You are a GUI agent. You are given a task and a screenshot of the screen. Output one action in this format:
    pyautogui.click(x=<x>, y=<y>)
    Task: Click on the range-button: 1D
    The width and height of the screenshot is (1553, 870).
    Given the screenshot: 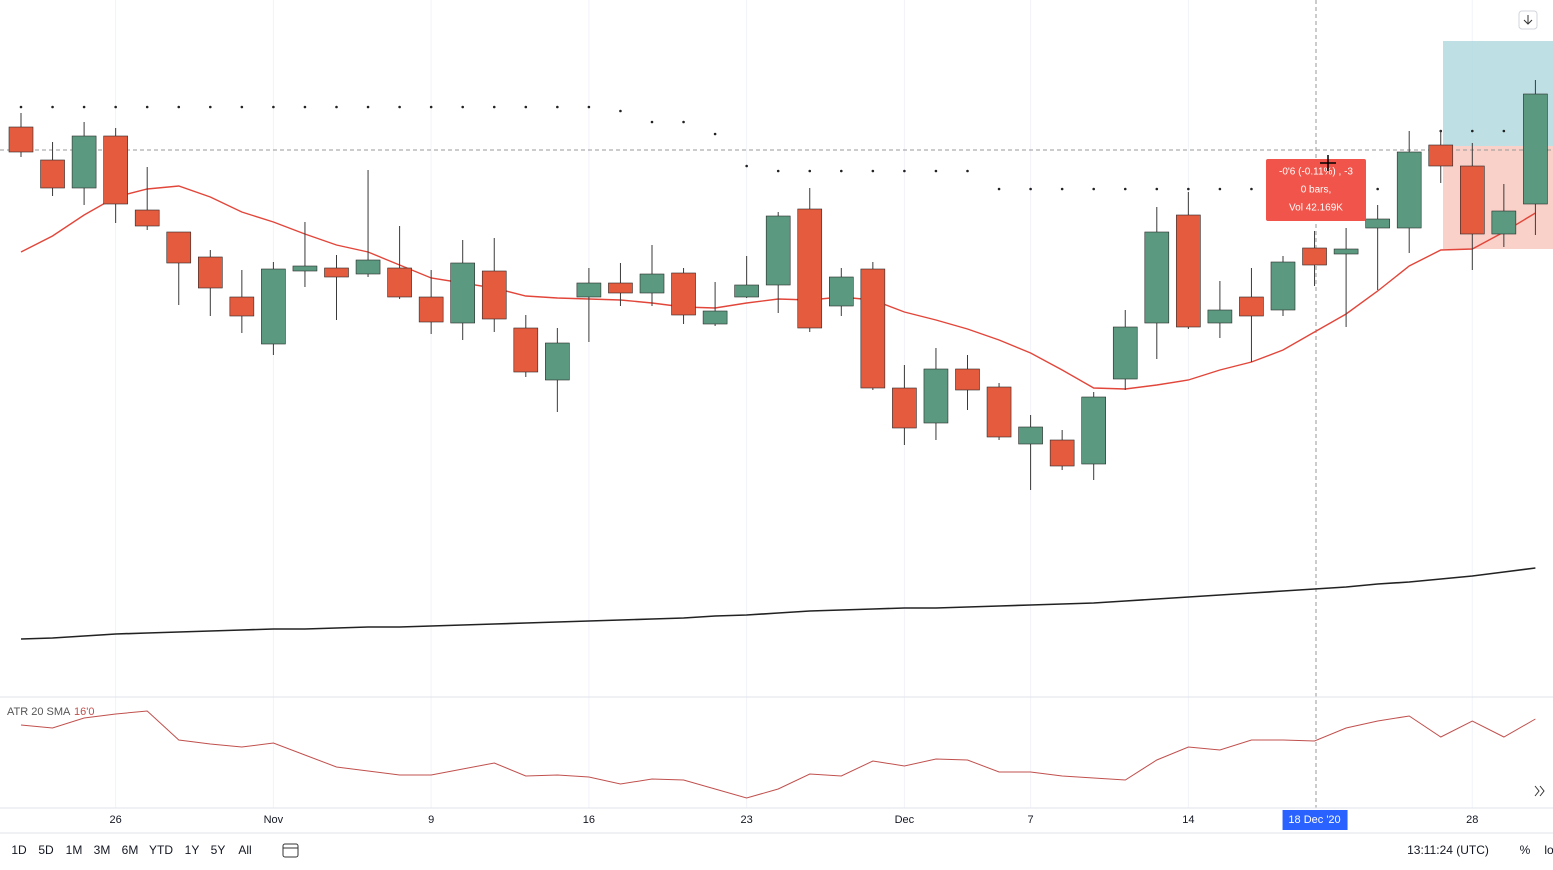 What is the action you would take?
    pyautogui.click(x=19, y=850)
    